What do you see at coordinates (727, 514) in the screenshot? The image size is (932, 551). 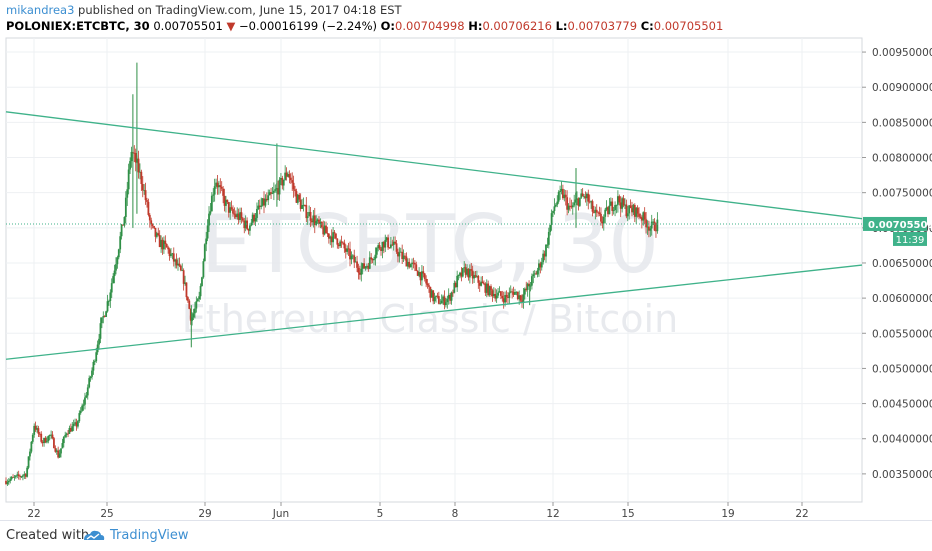 I see `x-tick-label: 19` at bounding box center [727, 514].